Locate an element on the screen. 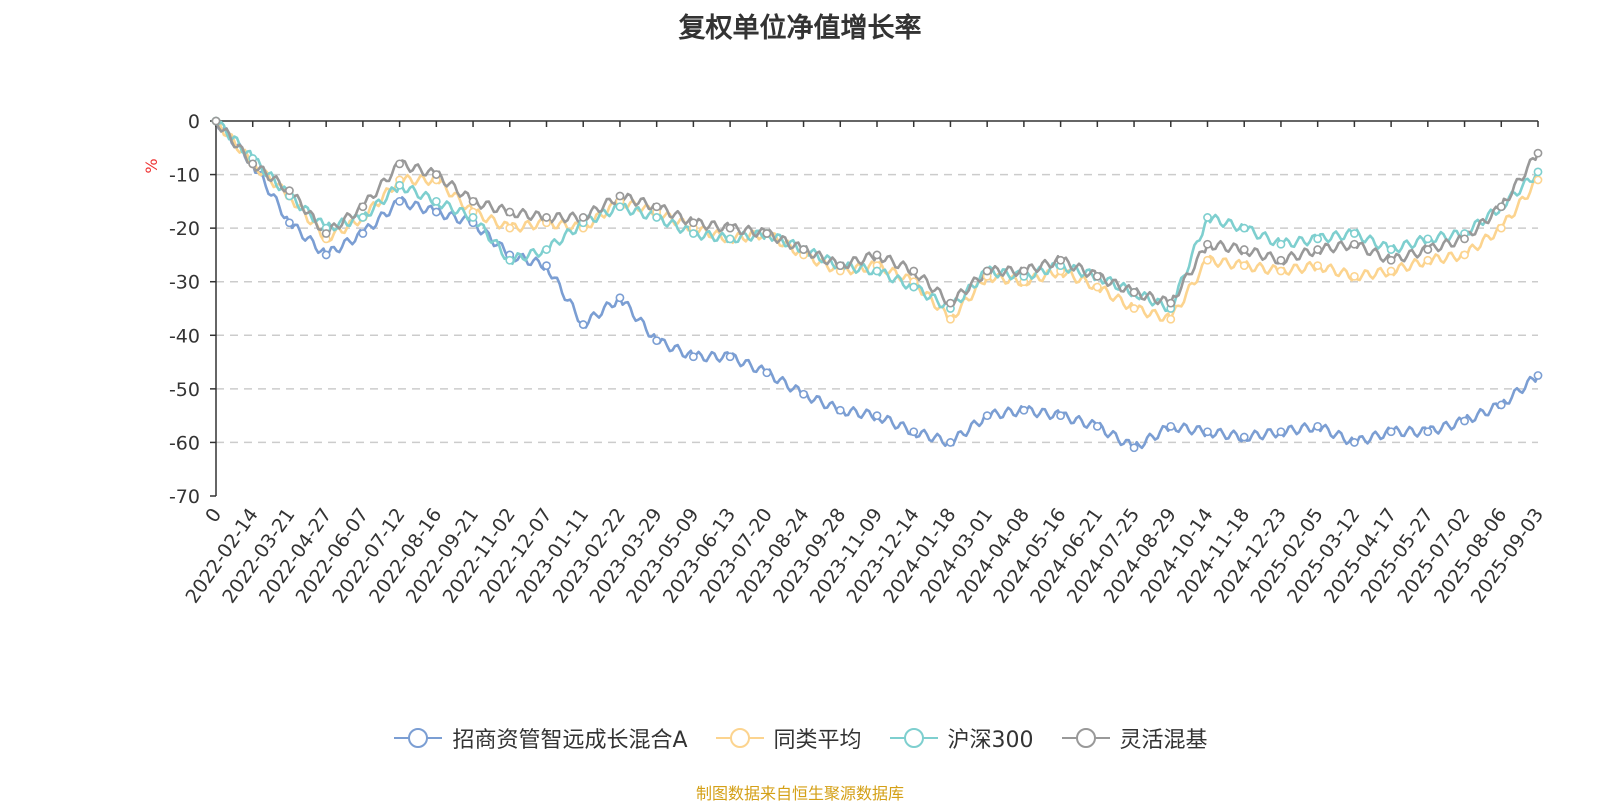  legend-item: 招商资管智远成长混合A is located at coordinates (540, 738).